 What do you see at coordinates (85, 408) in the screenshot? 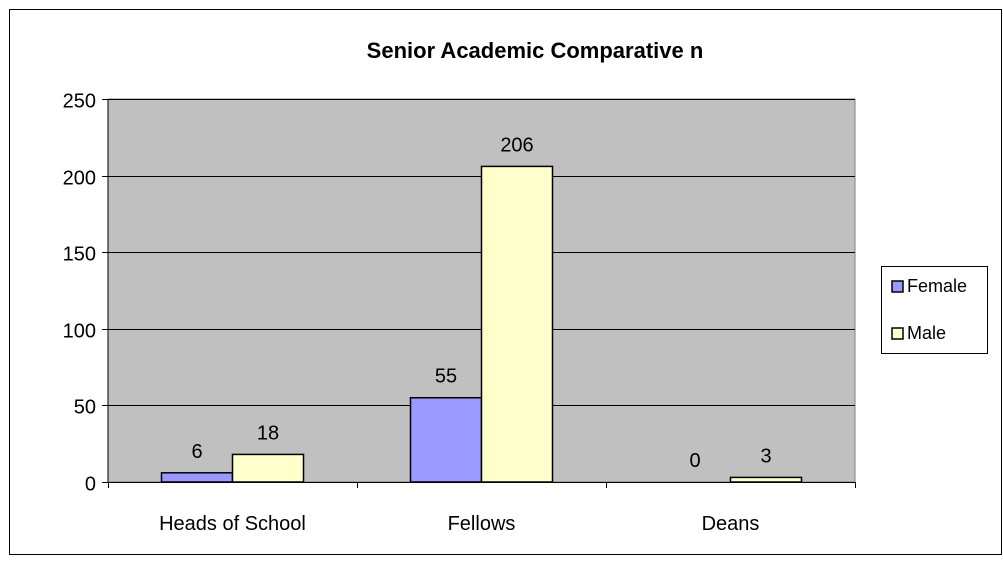
I see `y-tick-label: 50` at bounding box center [85, 408].